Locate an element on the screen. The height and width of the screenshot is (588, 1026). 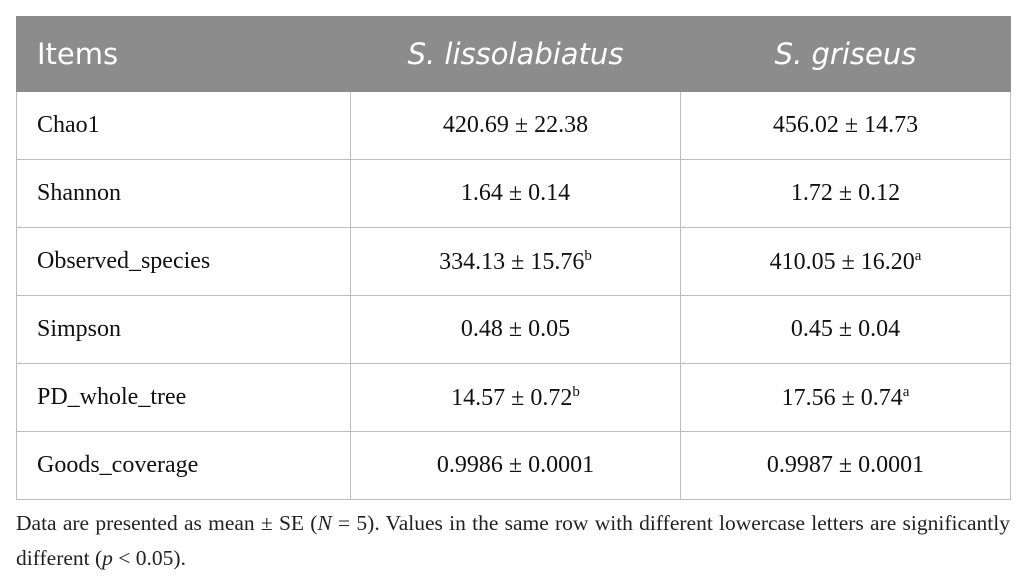
header-cell: S. lissolabiatus is located at coordinates (515, 54).